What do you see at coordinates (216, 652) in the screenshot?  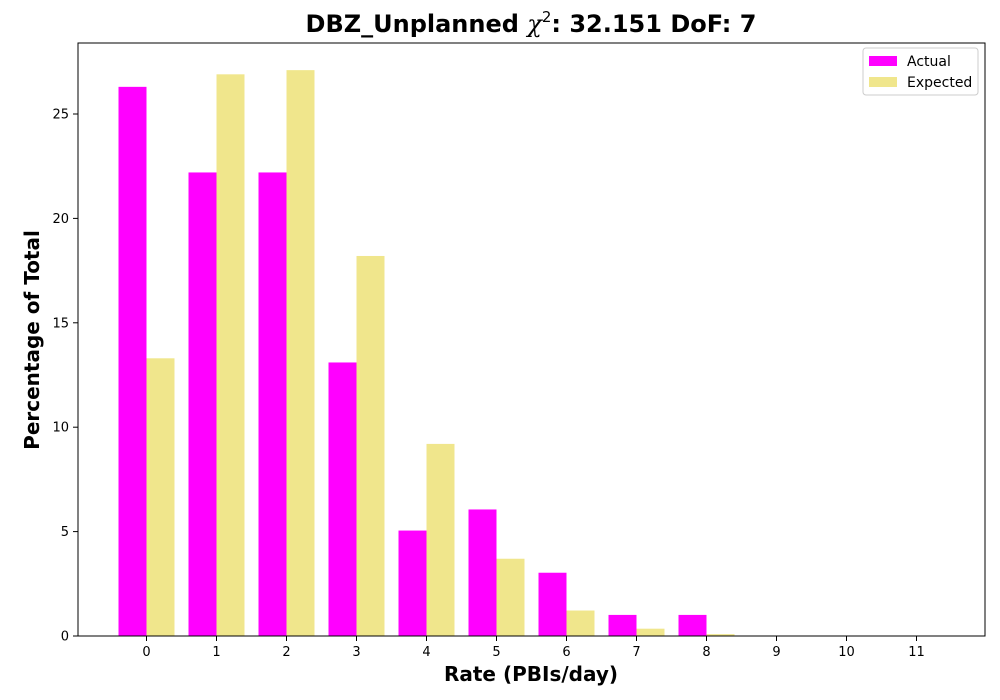 I see `x-tick-label: 1` at bounding box center [216, 652].